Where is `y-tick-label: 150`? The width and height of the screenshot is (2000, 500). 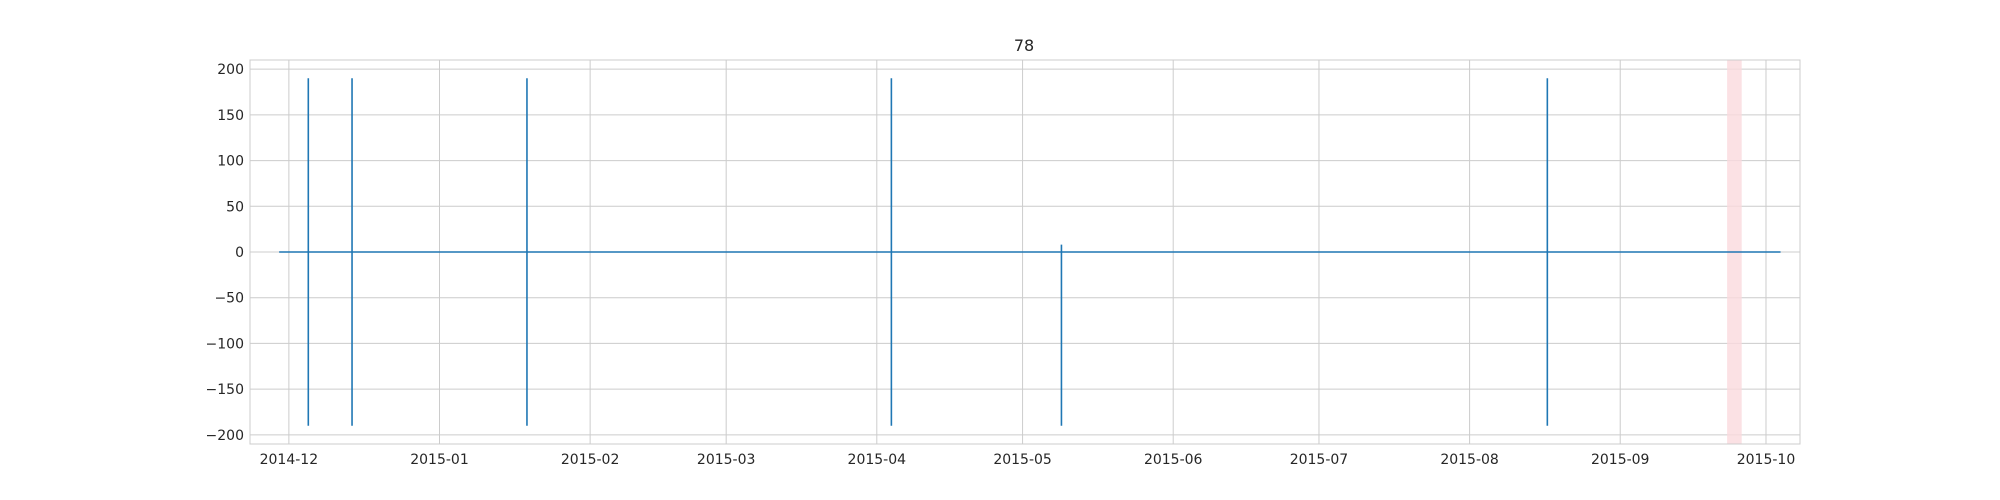 y-tick-label: 150 is located at coordinates (230, 116).